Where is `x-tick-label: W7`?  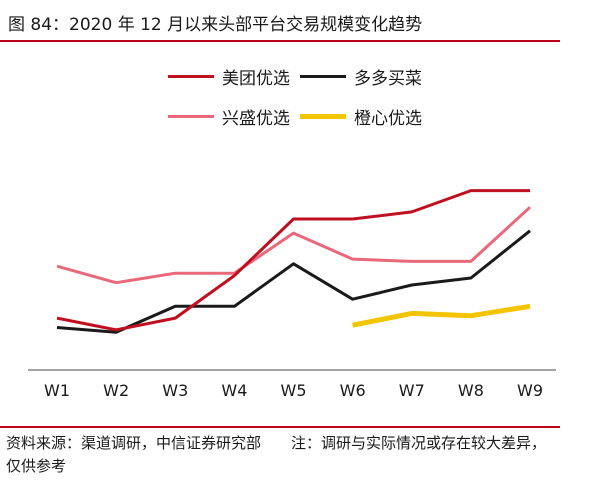
x-tick-label: W7 is located at coordinates (412, 390).